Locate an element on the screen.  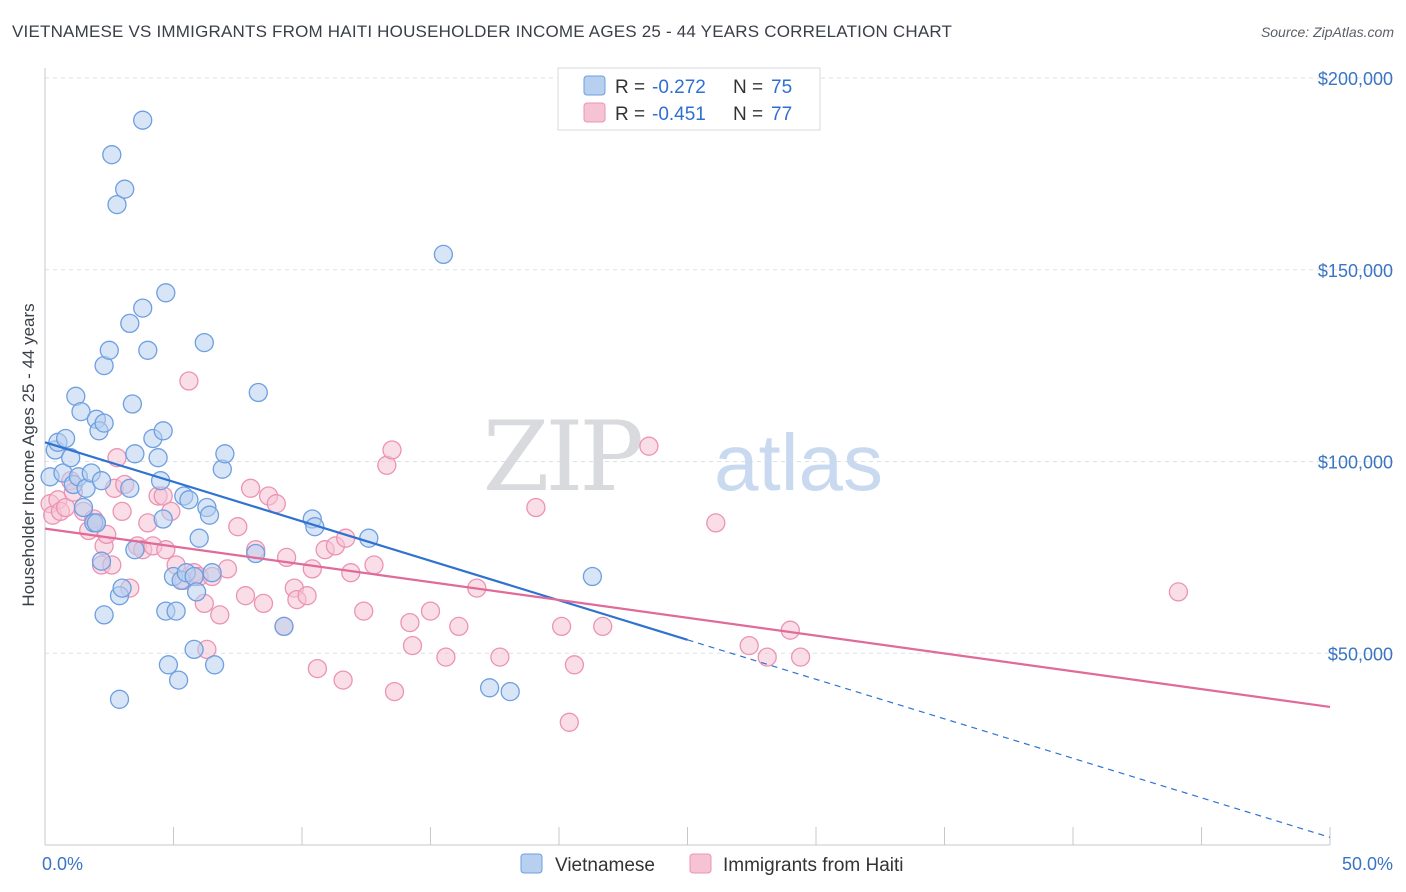
y-tick-label-3: $200,000 is located at coordinates (1355, 79).